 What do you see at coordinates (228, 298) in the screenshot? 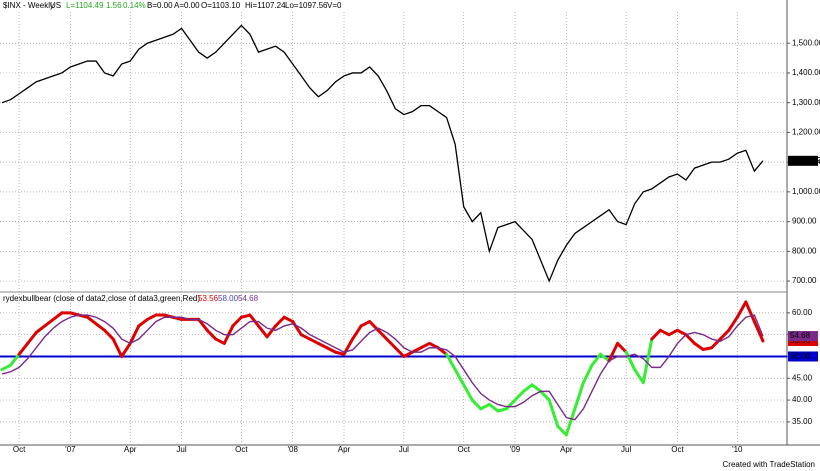
I see `reading: 58.00` at bounding box center [228, 298].